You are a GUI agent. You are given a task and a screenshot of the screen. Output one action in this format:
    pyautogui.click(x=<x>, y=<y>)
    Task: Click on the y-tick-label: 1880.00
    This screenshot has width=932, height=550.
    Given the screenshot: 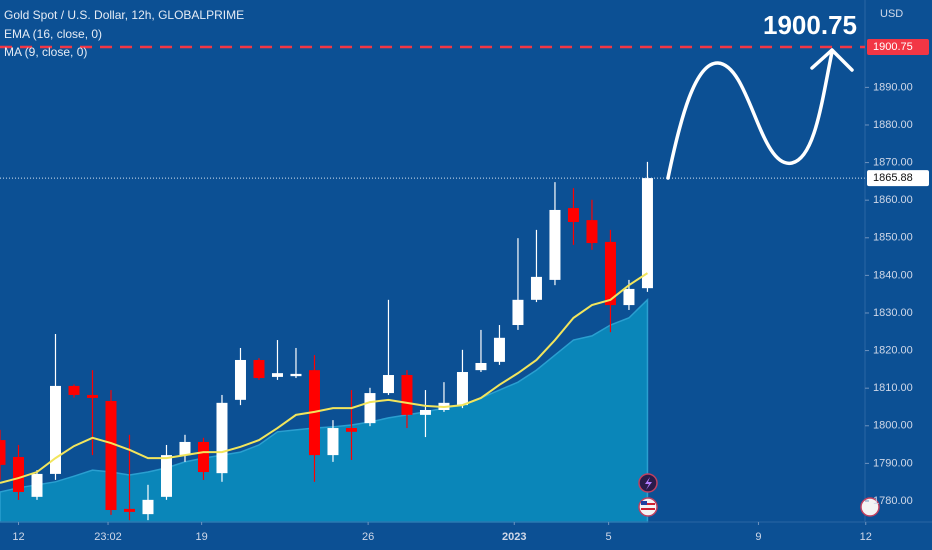 What is the action you would take?
    pyautogui.click(x=893, y=125)
    